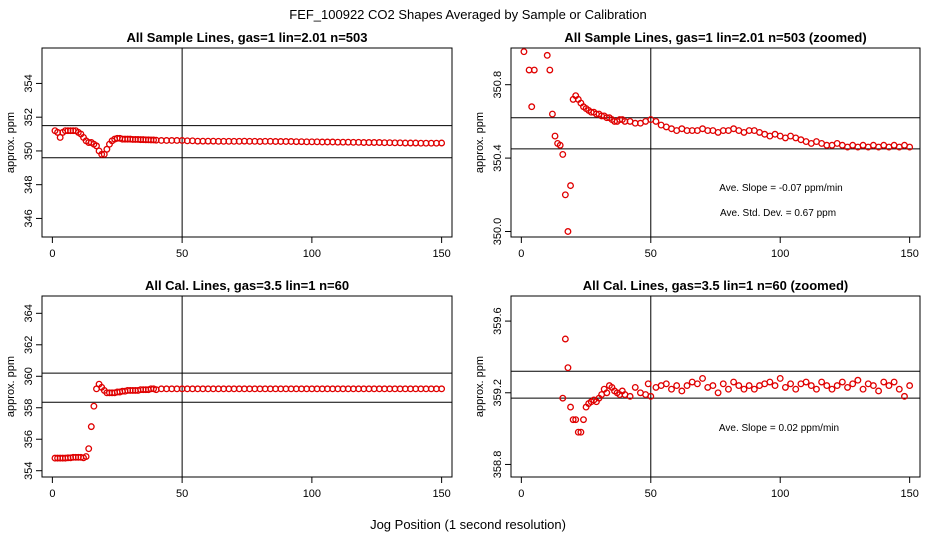 Image resolution: width=936 pixels, height=540 pixels. What do you see at coordinates (498, 232) in the screenshot?
I see `y-tick-label: 350.0` at bounding box center [498, 232].